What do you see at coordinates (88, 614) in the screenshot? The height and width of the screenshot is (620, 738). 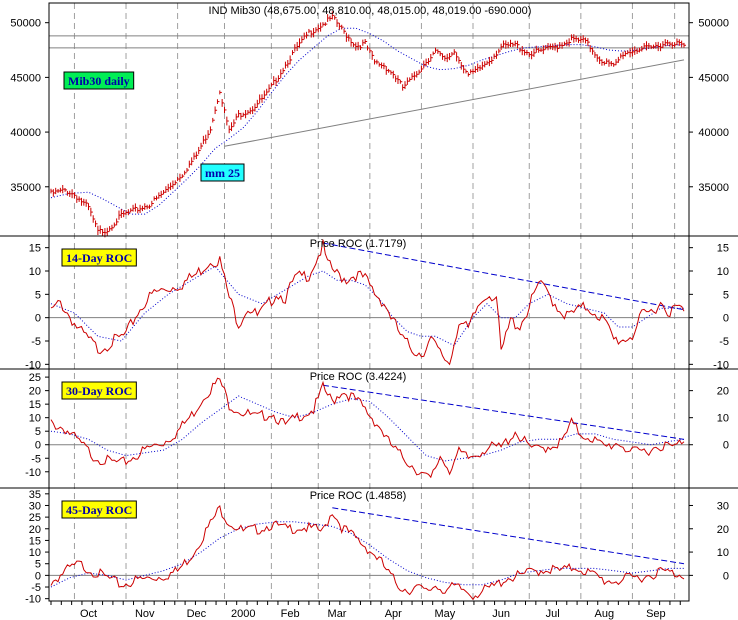 I see `x-tick-label: Oct` at bounding box center [88, 614].